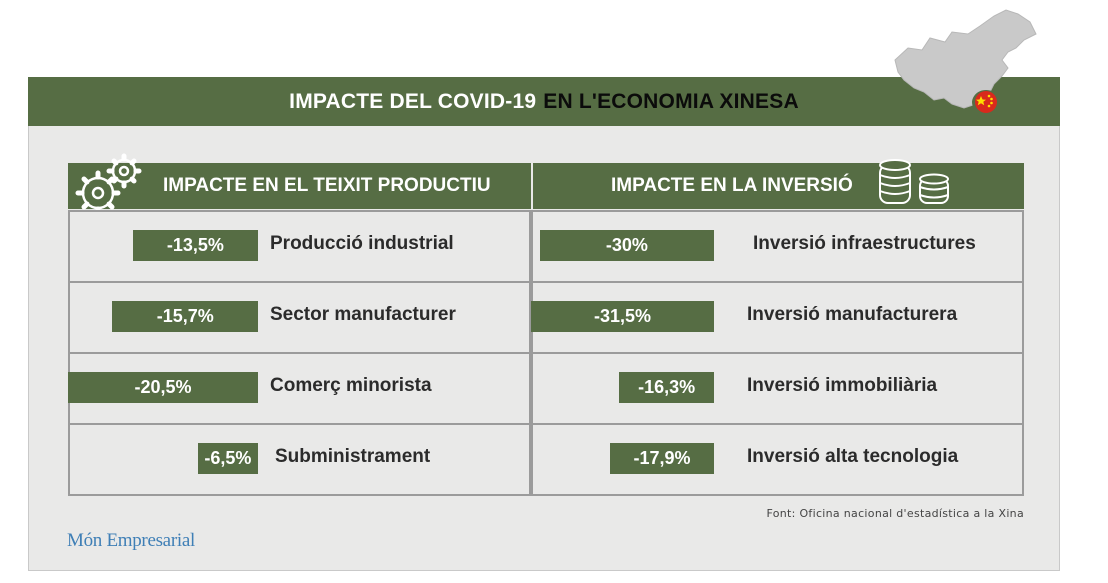  Describe the element at coordinates (853, 456) in the screenshot. I see `bar-category-label: Inversió alta tecnologia` at that location.